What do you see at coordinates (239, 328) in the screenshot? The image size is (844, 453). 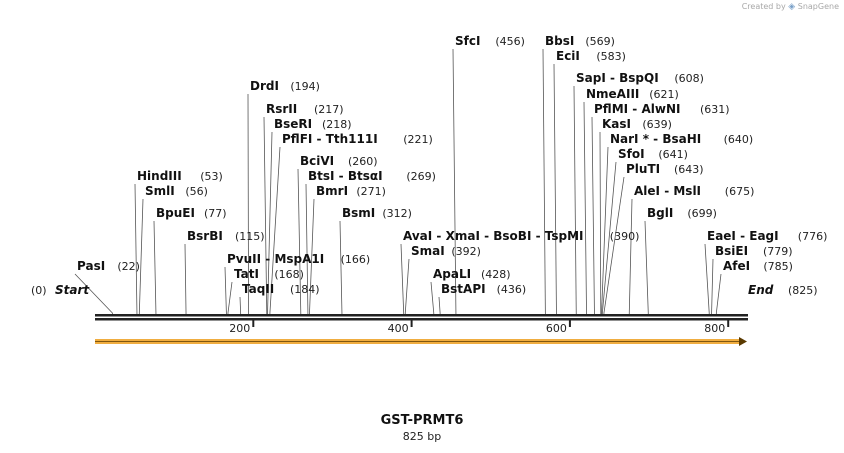 I see `scale-tick-label: 200` at bounding box center [239, 328].